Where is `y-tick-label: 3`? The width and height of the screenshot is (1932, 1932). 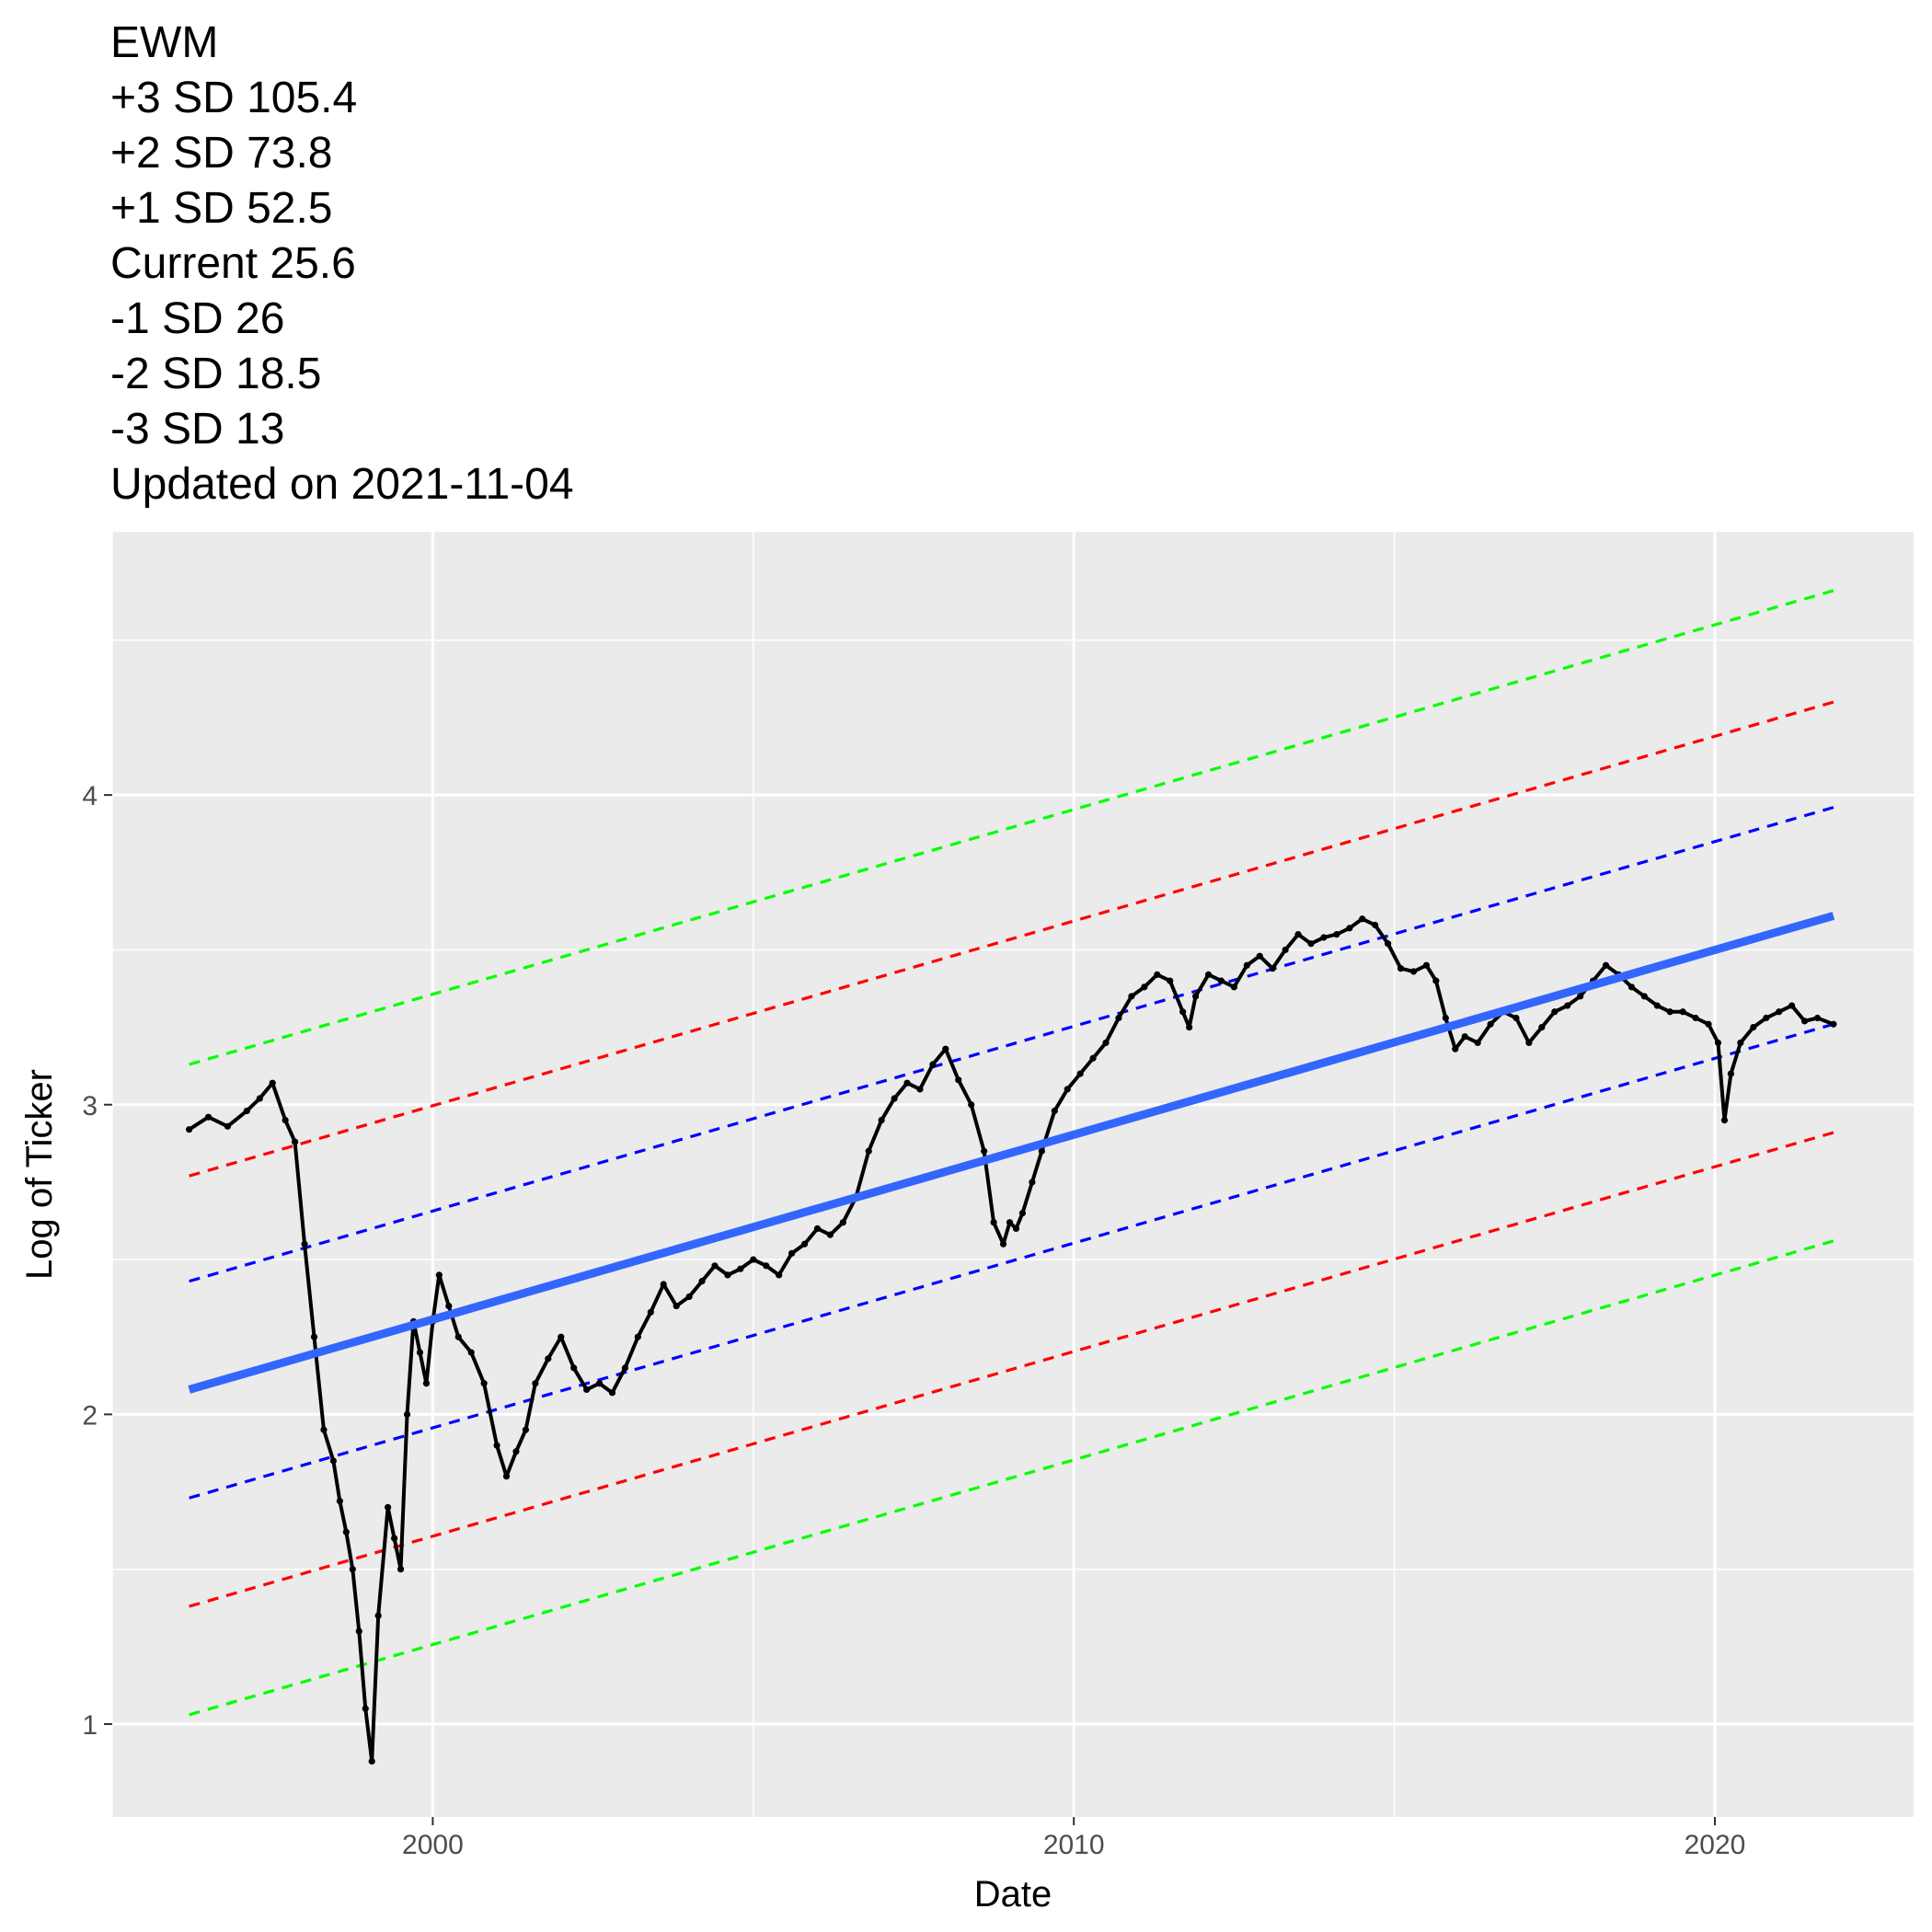
y-tick-label: 3 is located at coordinates (90, 1106).